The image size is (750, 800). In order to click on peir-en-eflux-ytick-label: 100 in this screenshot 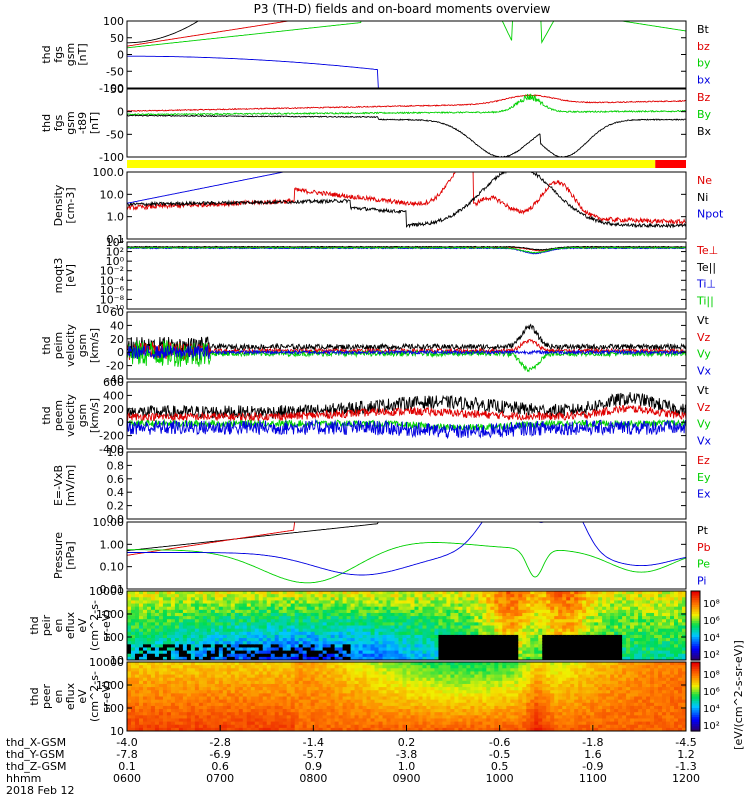, I will do `click(113, 637)`.